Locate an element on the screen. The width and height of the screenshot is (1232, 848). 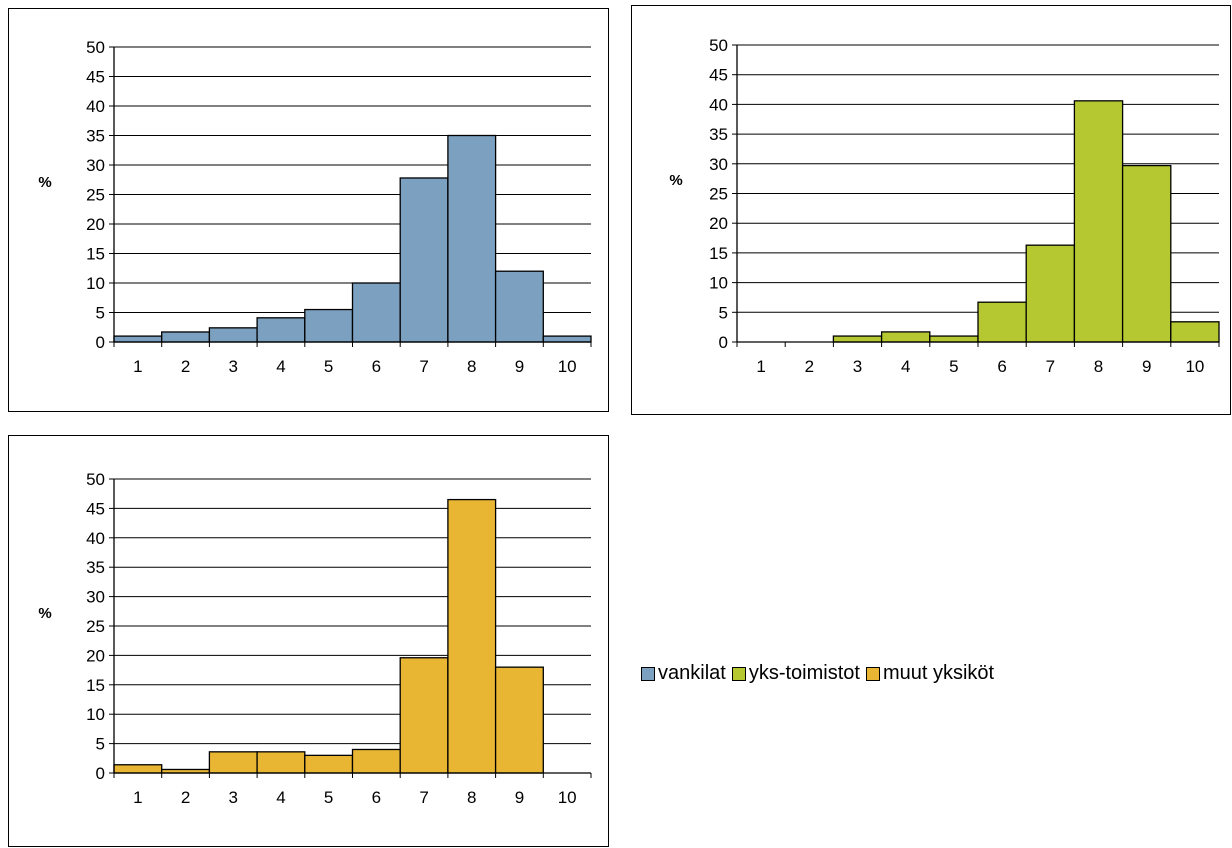
legend-label: vankilat is located at coordinates (692, 673).